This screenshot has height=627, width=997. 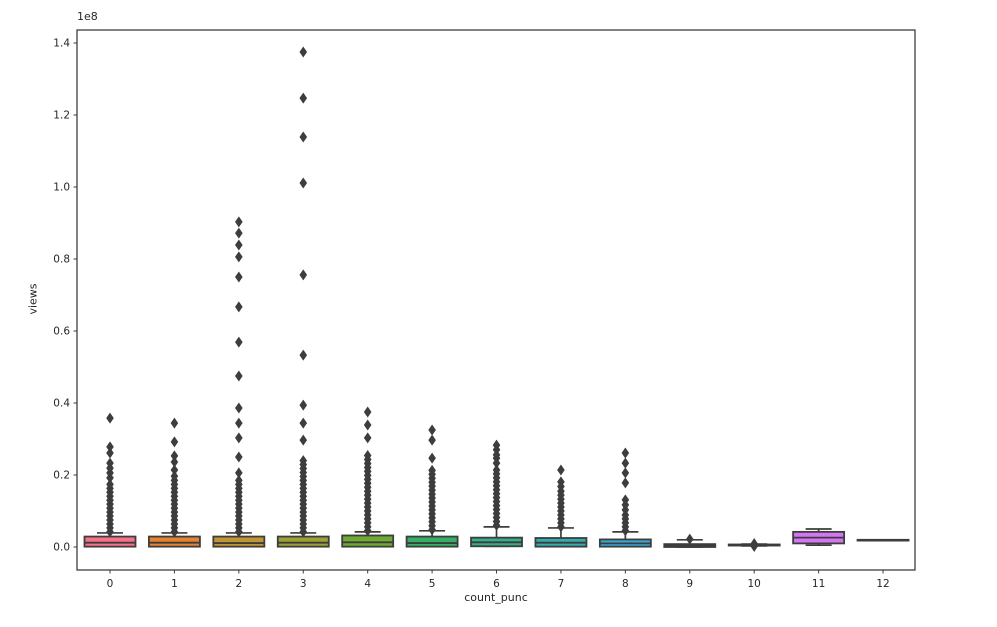 I want to click on y-tick-label: 1.4, so click(x=61, y=44).